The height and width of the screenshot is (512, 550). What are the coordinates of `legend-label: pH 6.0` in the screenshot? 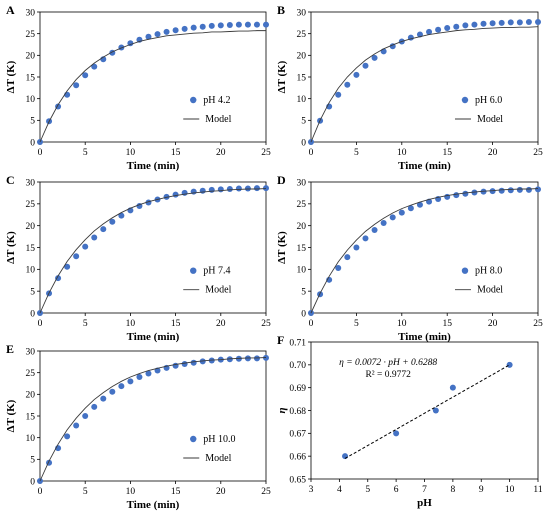 It's located at (488, 100).